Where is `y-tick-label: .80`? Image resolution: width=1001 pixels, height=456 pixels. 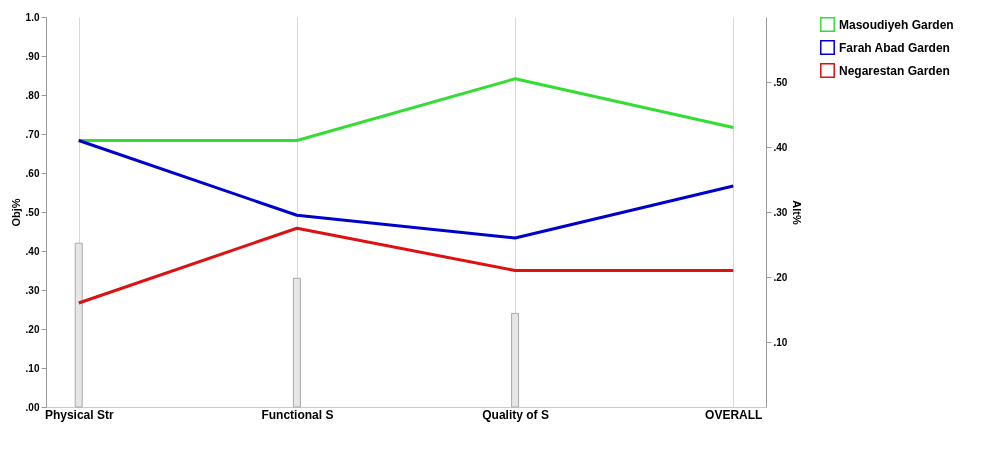
y-tick-label: .80 is located at coordinates (32, 95).